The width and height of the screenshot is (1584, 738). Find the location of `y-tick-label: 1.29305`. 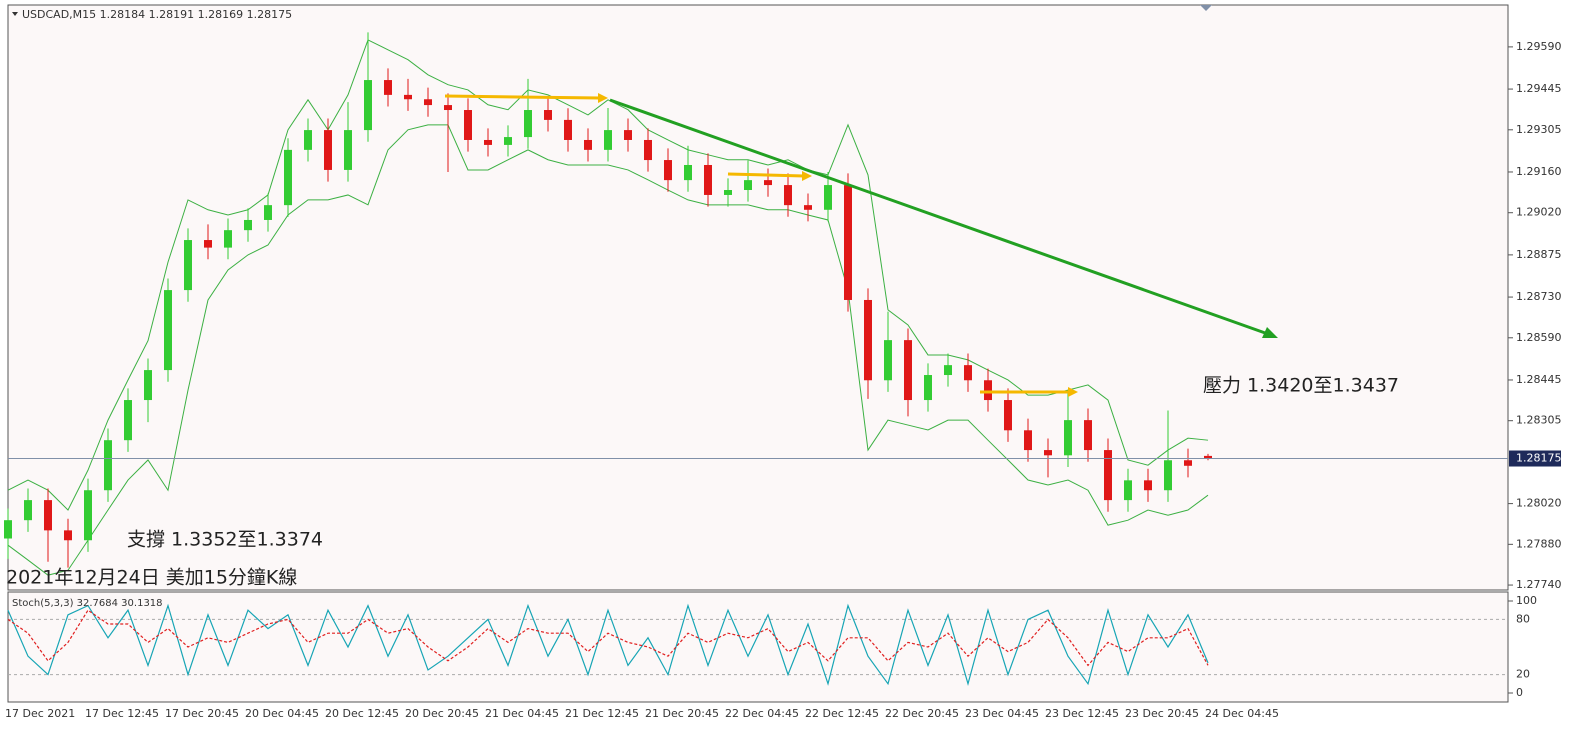

y-tick-label: 1.29305 is located at coordinates (1539, 129).